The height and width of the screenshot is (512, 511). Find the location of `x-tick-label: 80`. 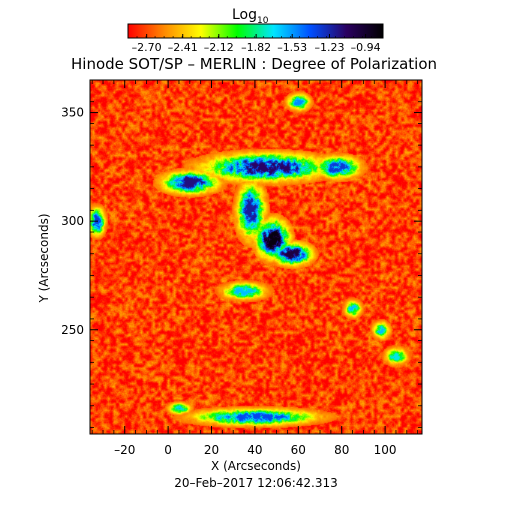

x-tick-label: 80 is located at coordinates (341, 450).